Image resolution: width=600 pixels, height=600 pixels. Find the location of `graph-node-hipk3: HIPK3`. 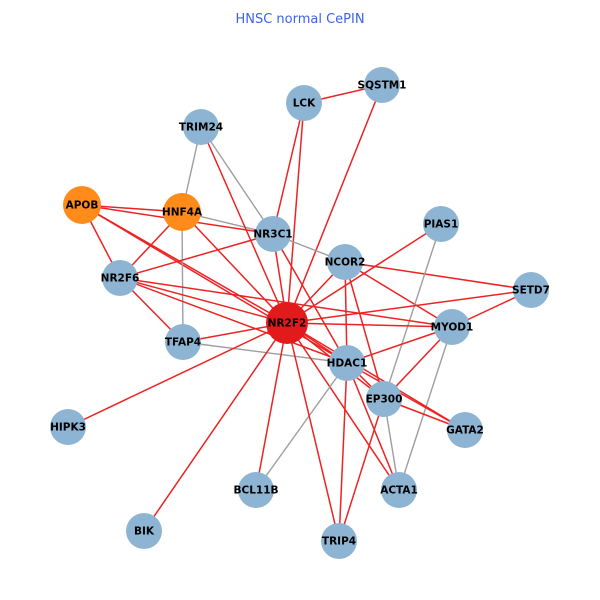

graph-node-hipk3: HIPK3 is located at coordinates (68, 427).